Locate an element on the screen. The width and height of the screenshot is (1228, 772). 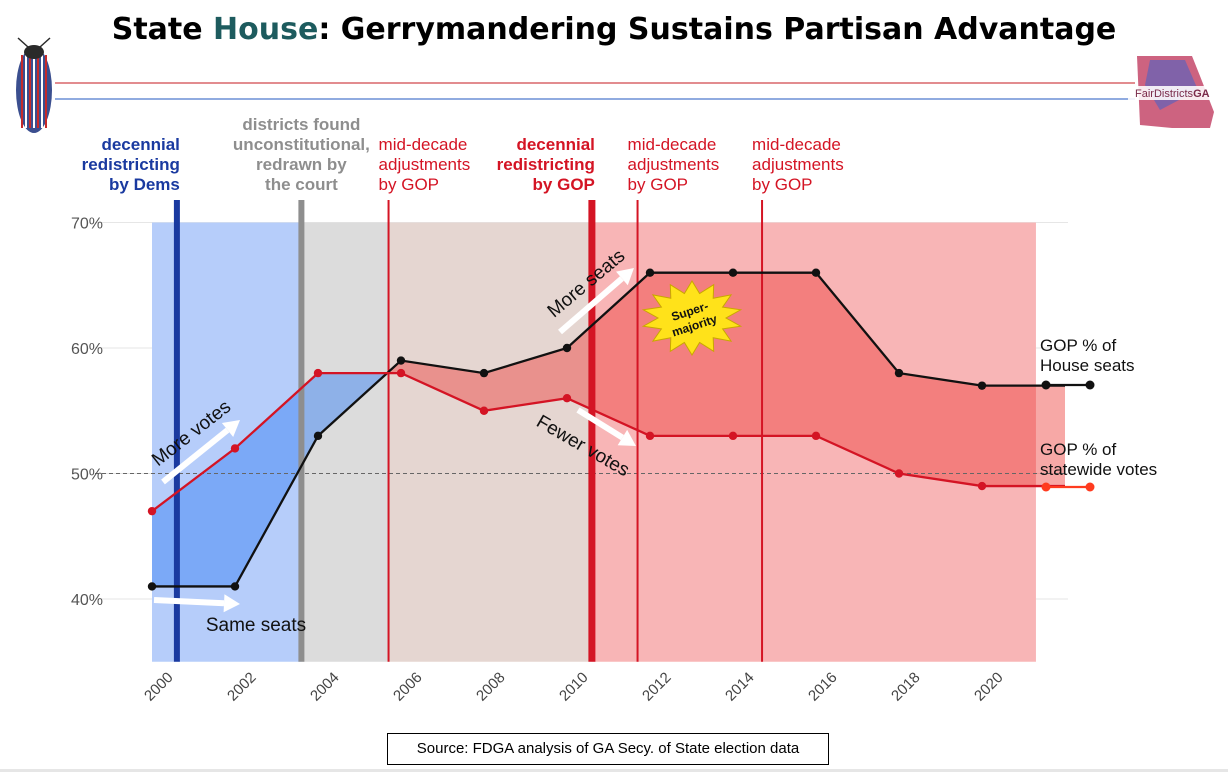
statewide-votes-line is located at coordinates (608, 442).